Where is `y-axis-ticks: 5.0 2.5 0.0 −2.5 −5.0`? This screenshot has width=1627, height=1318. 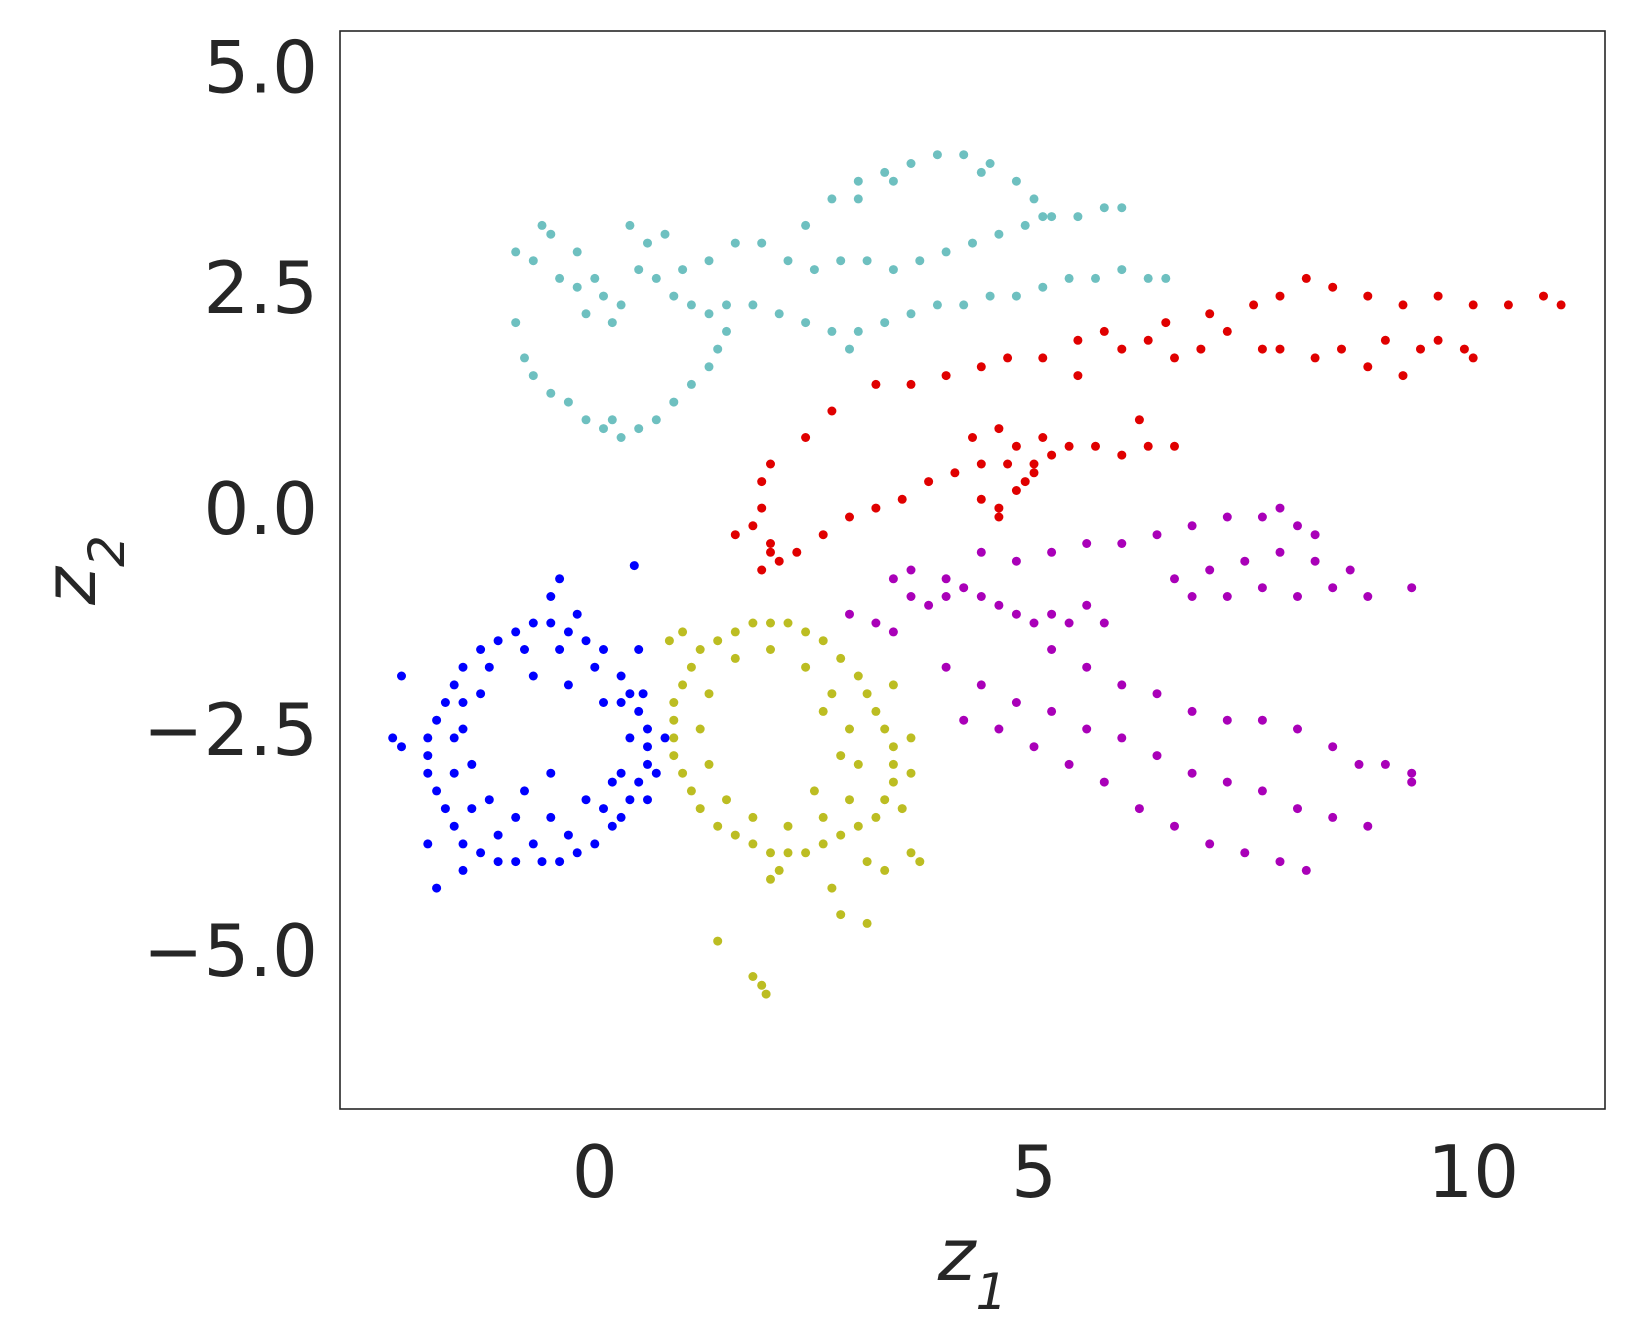
y-axis-ticks: 5.0 2.5 0.0 −2.5 −5.0 is located at coordinates (230, 509).